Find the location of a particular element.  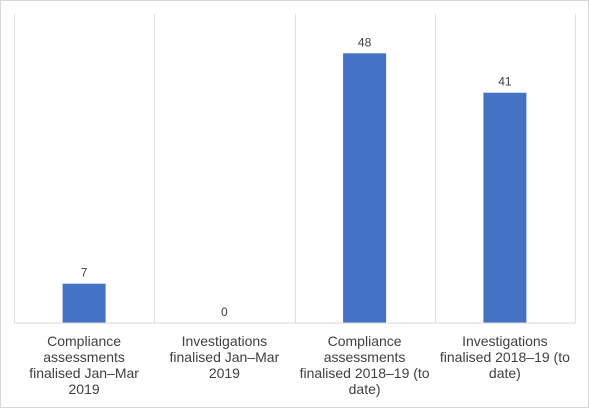

category-label: Investigations finalised Jan–Mar 2019 is located at coordinates (224, 357).